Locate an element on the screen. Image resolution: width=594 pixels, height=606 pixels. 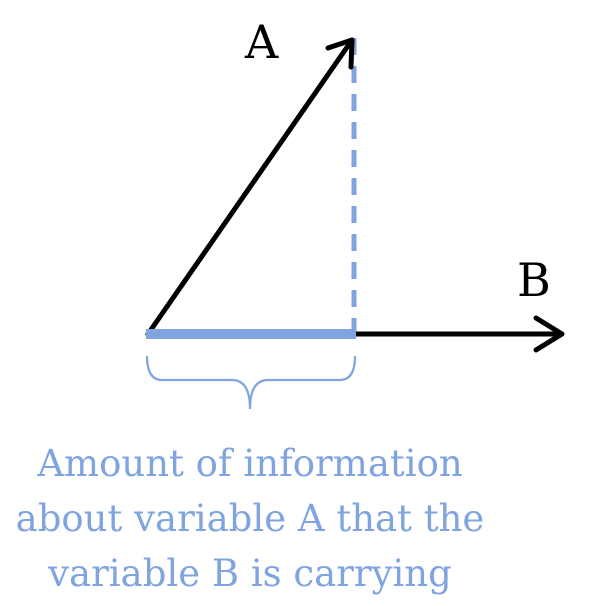
curly-brace is located at coordinates (251, 382).